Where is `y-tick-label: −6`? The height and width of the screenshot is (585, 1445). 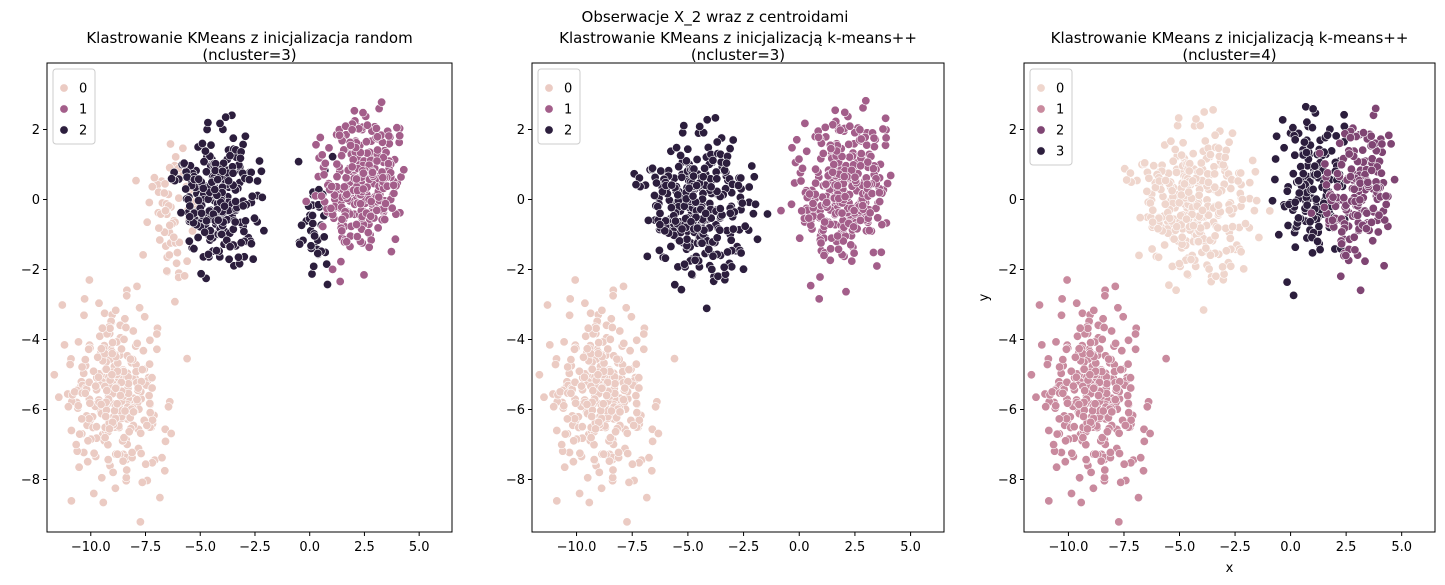 y-tick-label: −6 is located at coordinates (1007, 410).